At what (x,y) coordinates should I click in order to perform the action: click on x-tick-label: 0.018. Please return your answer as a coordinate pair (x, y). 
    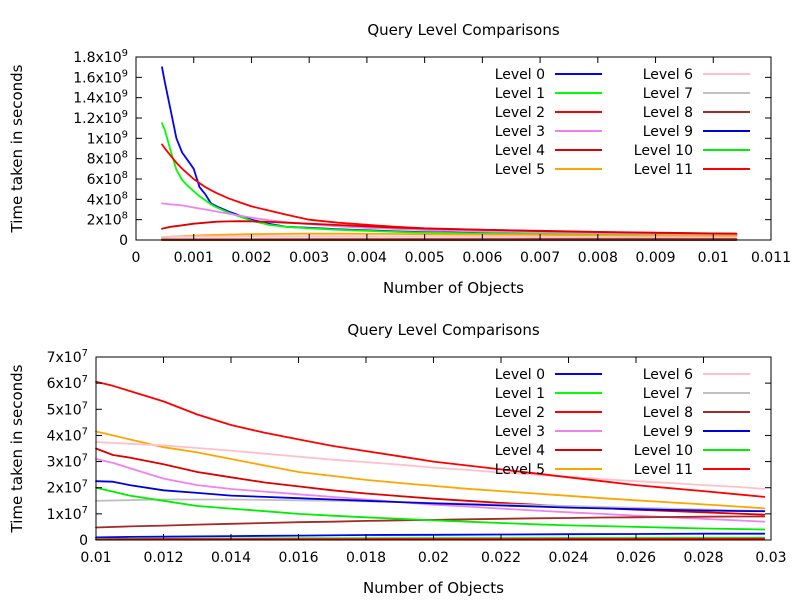
    Looking at the image, I should click on (366, 558).